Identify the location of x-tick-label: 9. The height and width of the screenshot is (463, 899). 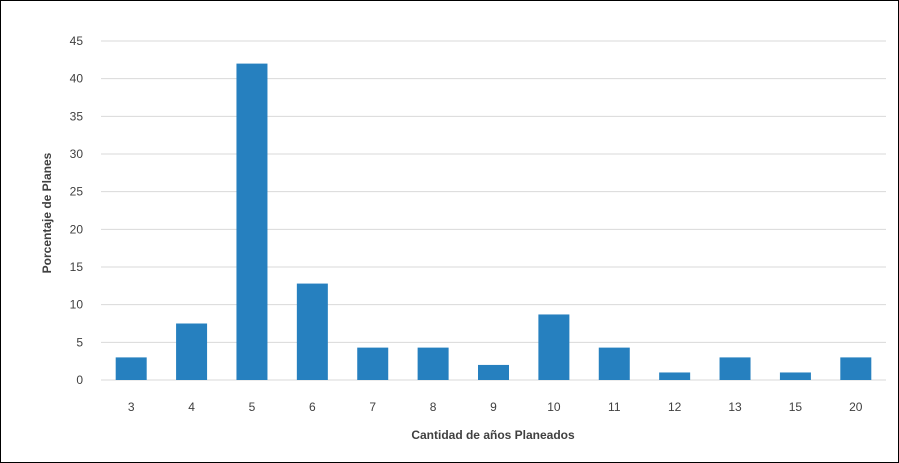
(493, 407).